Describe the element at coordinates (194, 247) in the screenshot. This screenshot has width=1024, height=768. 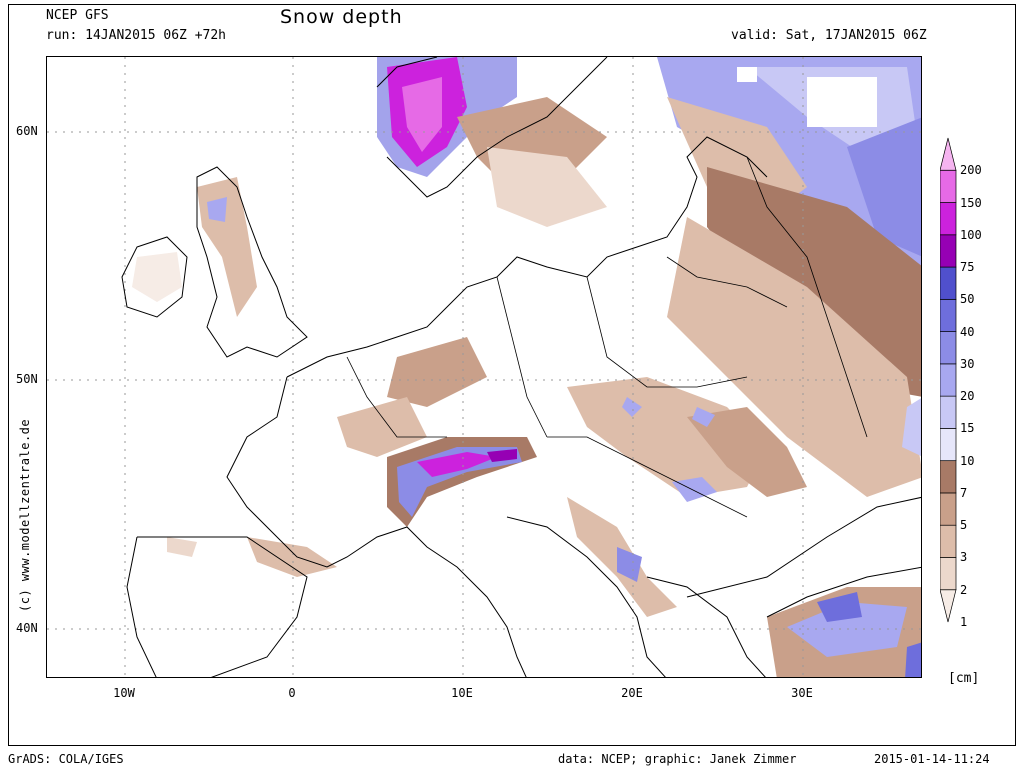
I see `snow-britain` at that location.